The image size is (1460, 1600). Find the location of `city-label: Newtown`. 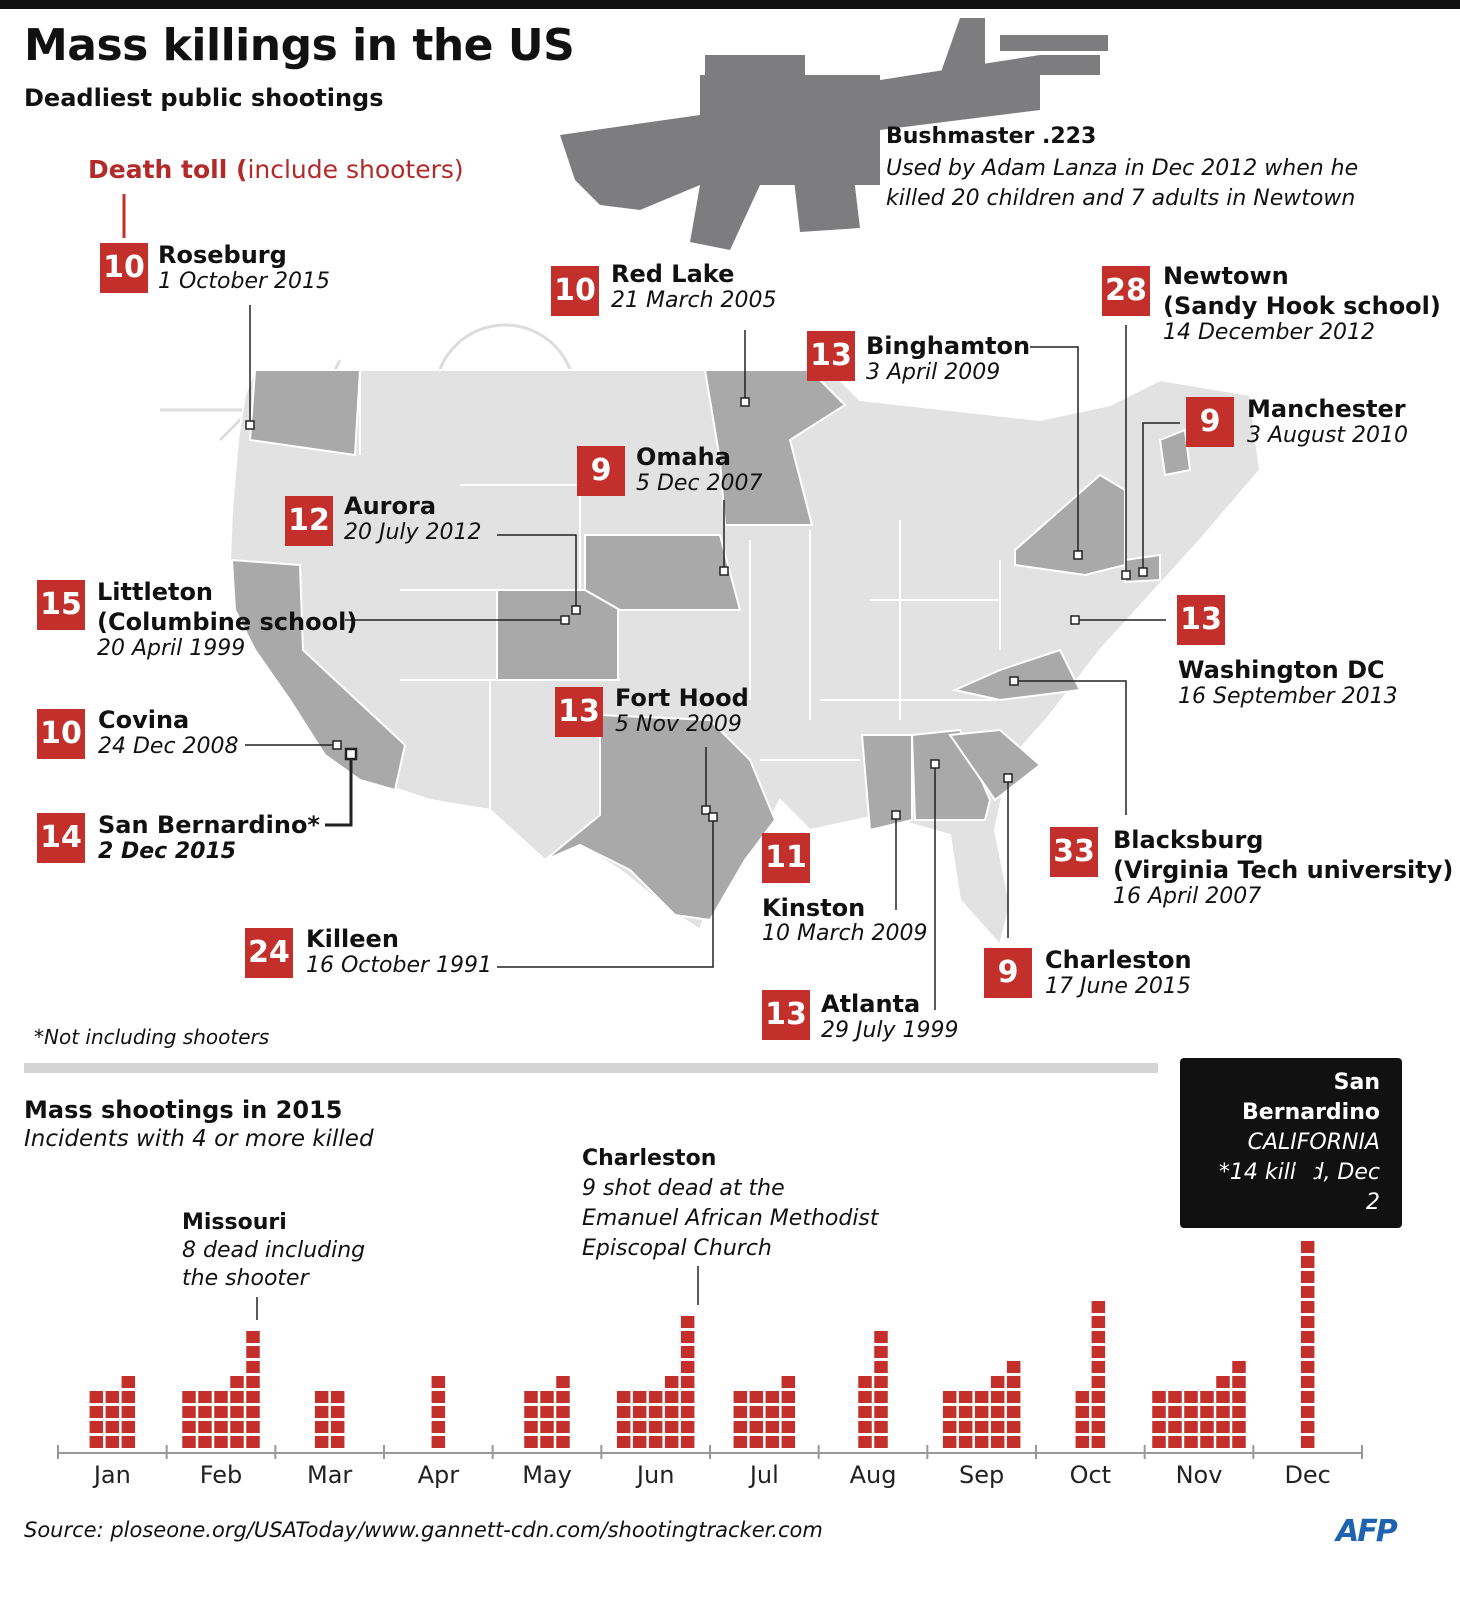

city-label: Newtown is located at coordinates (1226, 276).